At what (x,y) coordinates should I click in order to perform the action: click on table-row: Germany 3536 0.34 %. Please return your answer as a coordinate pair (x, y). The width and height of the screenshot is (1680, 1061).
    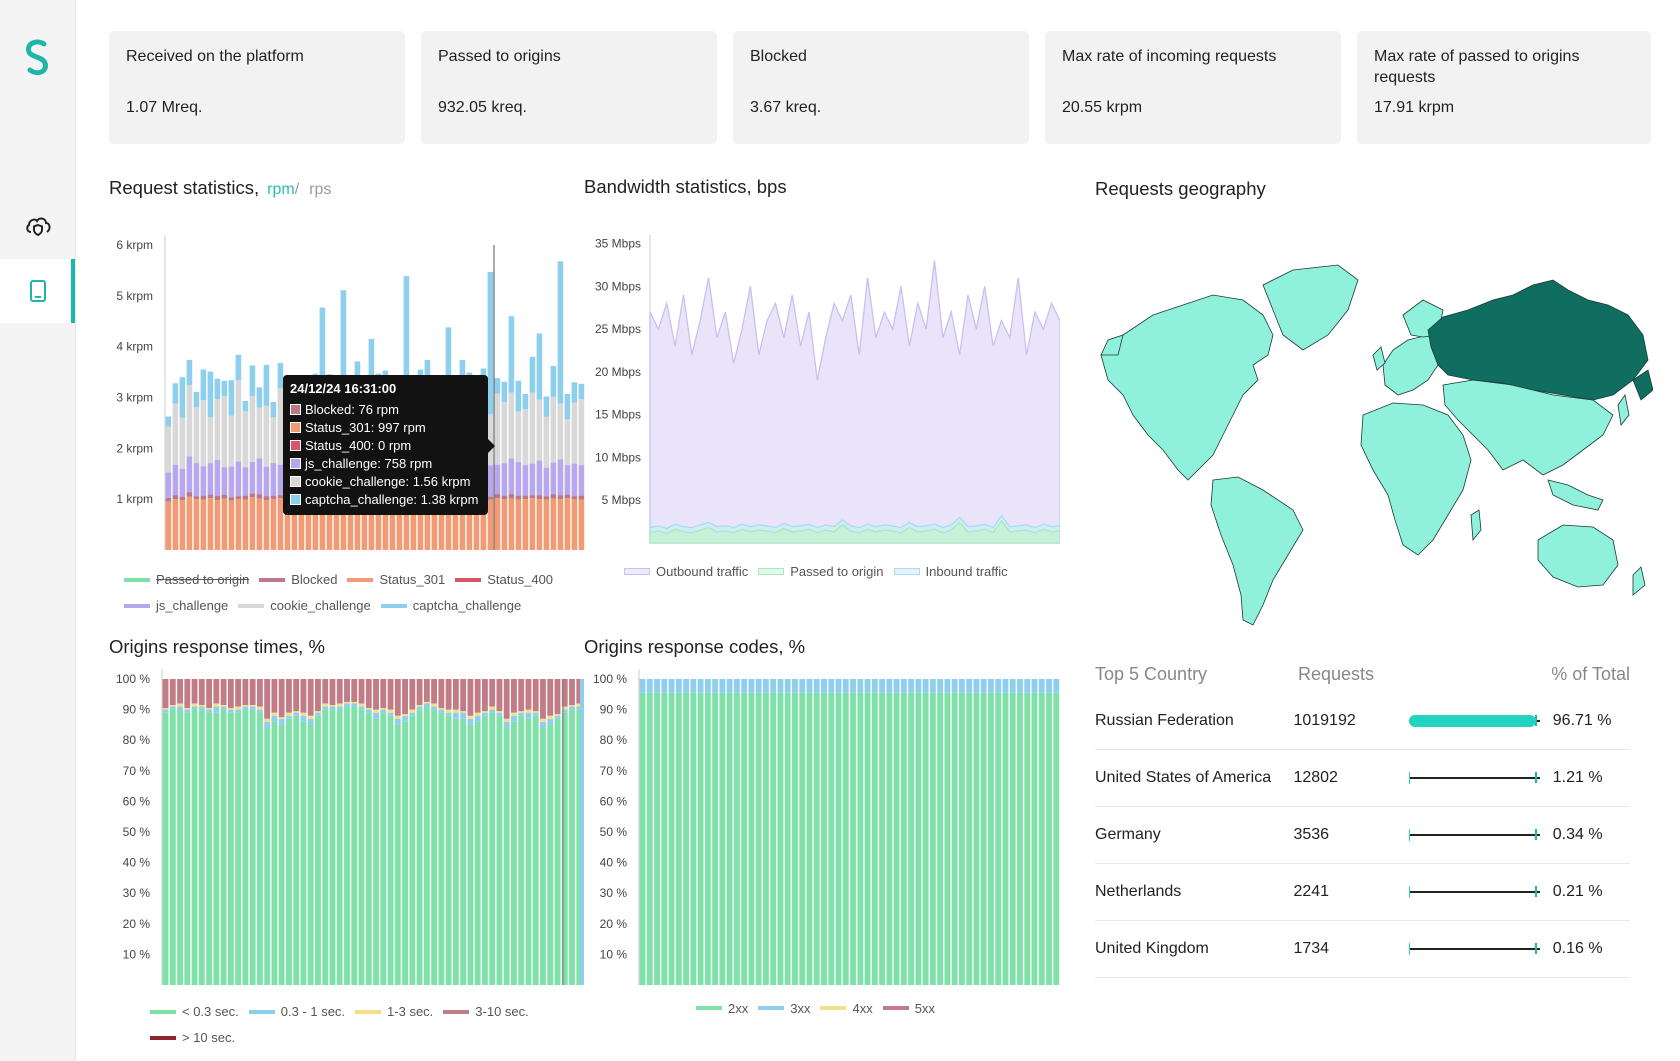
    Looking at the image, I should click on (1362, 835).